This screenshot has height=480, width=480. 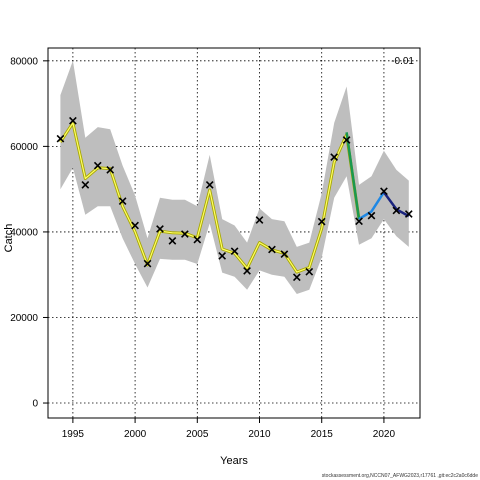 What do you see at coordinates (197, 434) in the screenshot?
I see `x-tick-label: 2005` at bounding box center [197, 434].